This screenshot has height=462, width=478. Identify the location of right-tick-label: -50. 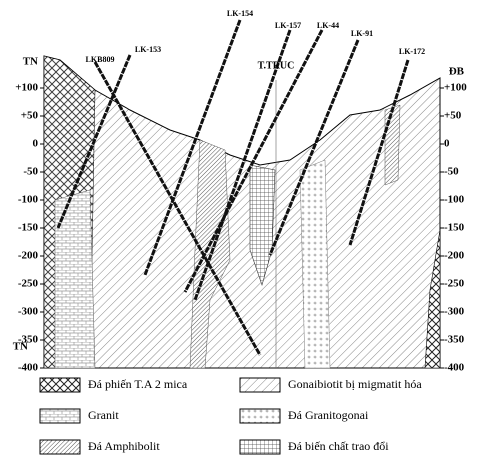
(451, 172).